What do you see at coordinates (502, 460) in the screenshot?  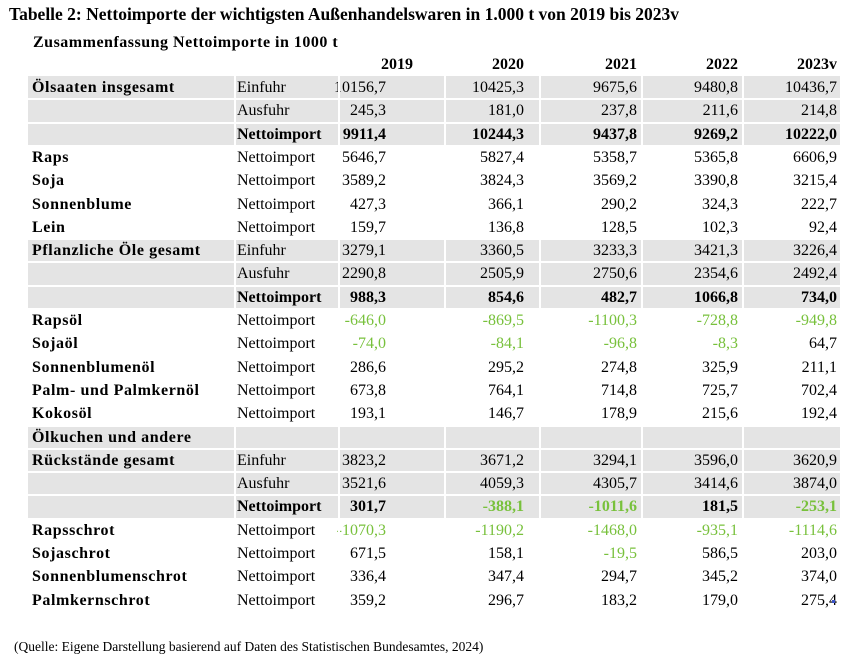 I see `value-cell: 3671,2` at bounding box center [502, 460].